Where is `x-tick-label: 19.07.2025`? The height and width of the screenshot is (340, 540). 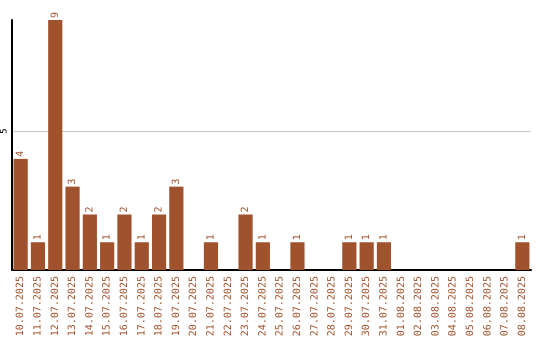 x-tick-label: 19.07.2025 is located at coordinates (176, 306).